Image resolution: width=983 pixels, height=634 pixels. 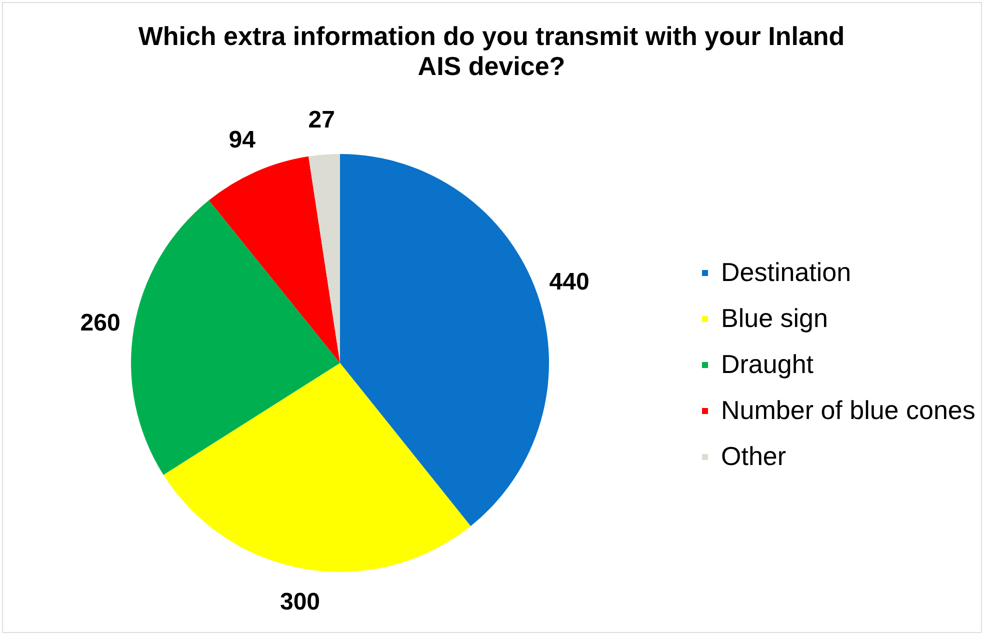 I want to click on legend-label: Number of blue cones, so click(x=848, y=410).